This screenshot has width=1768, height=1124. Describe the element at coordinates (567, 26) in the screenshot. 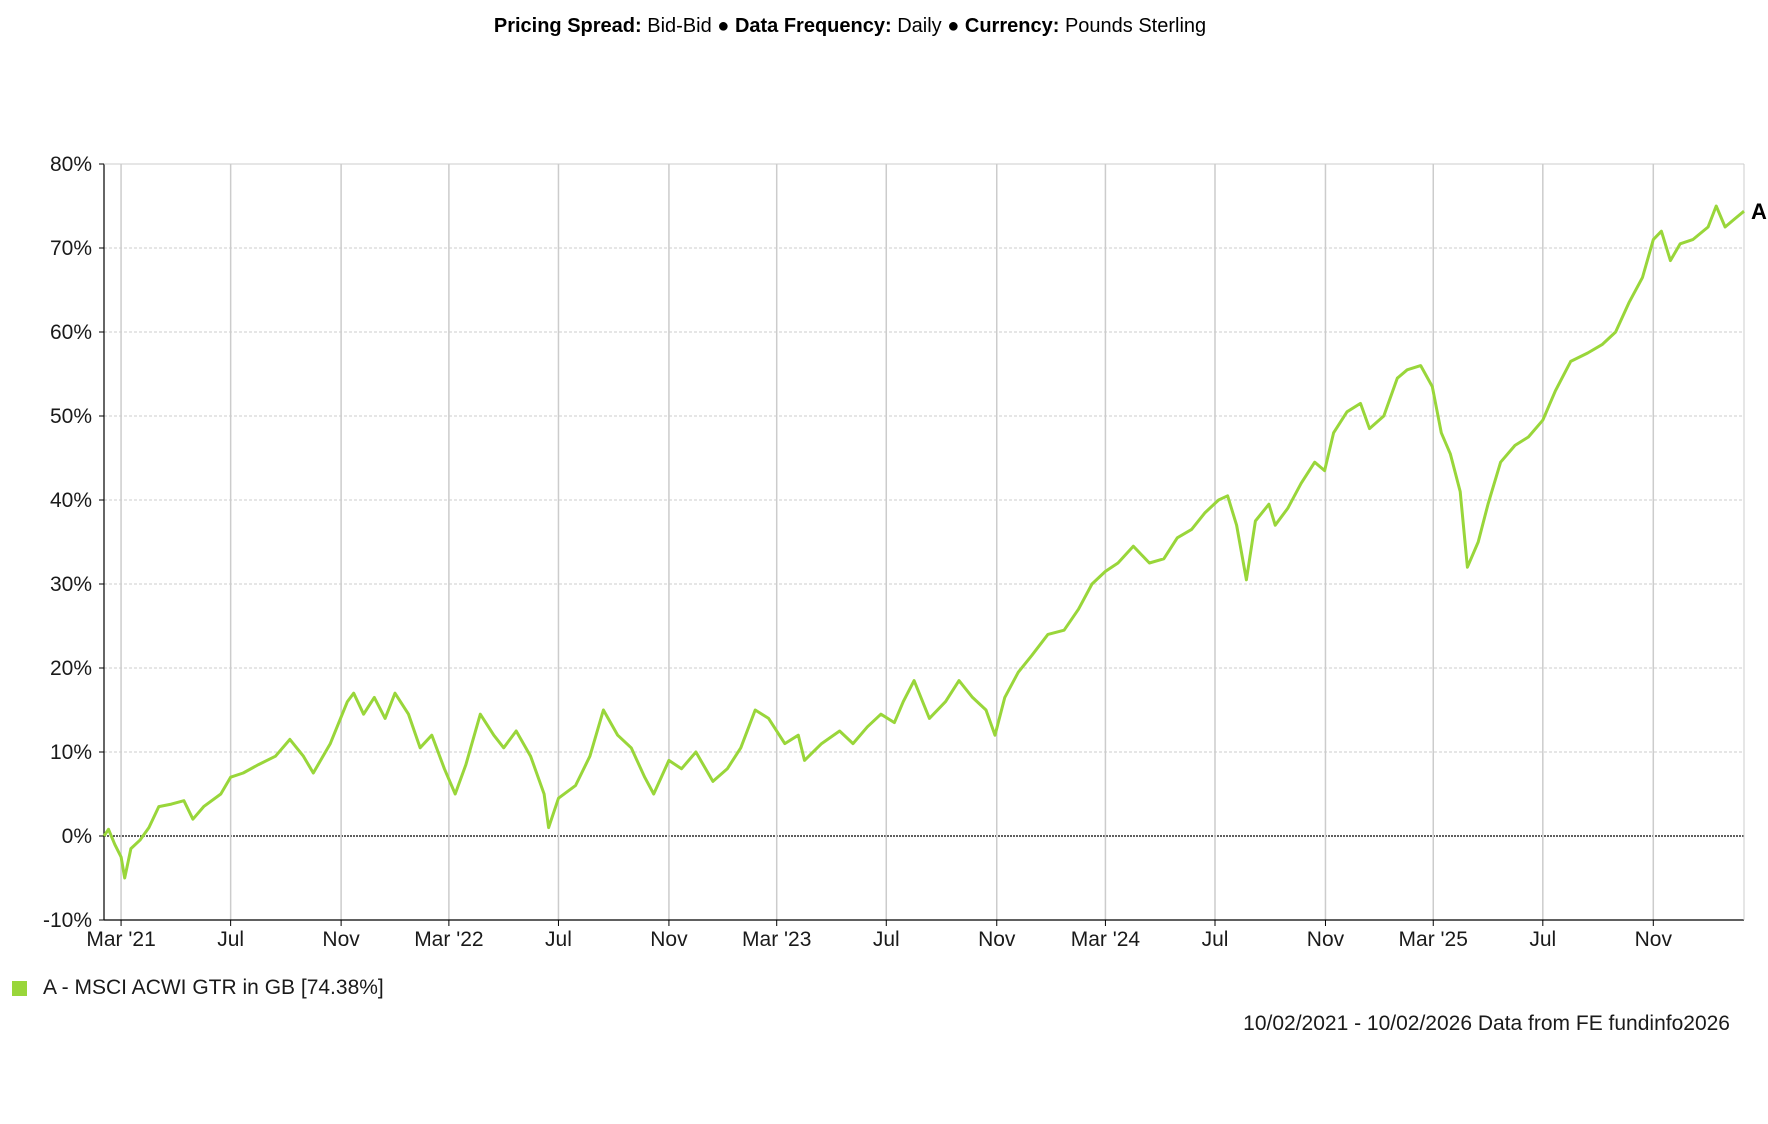

I see `pricing-spread-label: Pricing Spread:` at that location.